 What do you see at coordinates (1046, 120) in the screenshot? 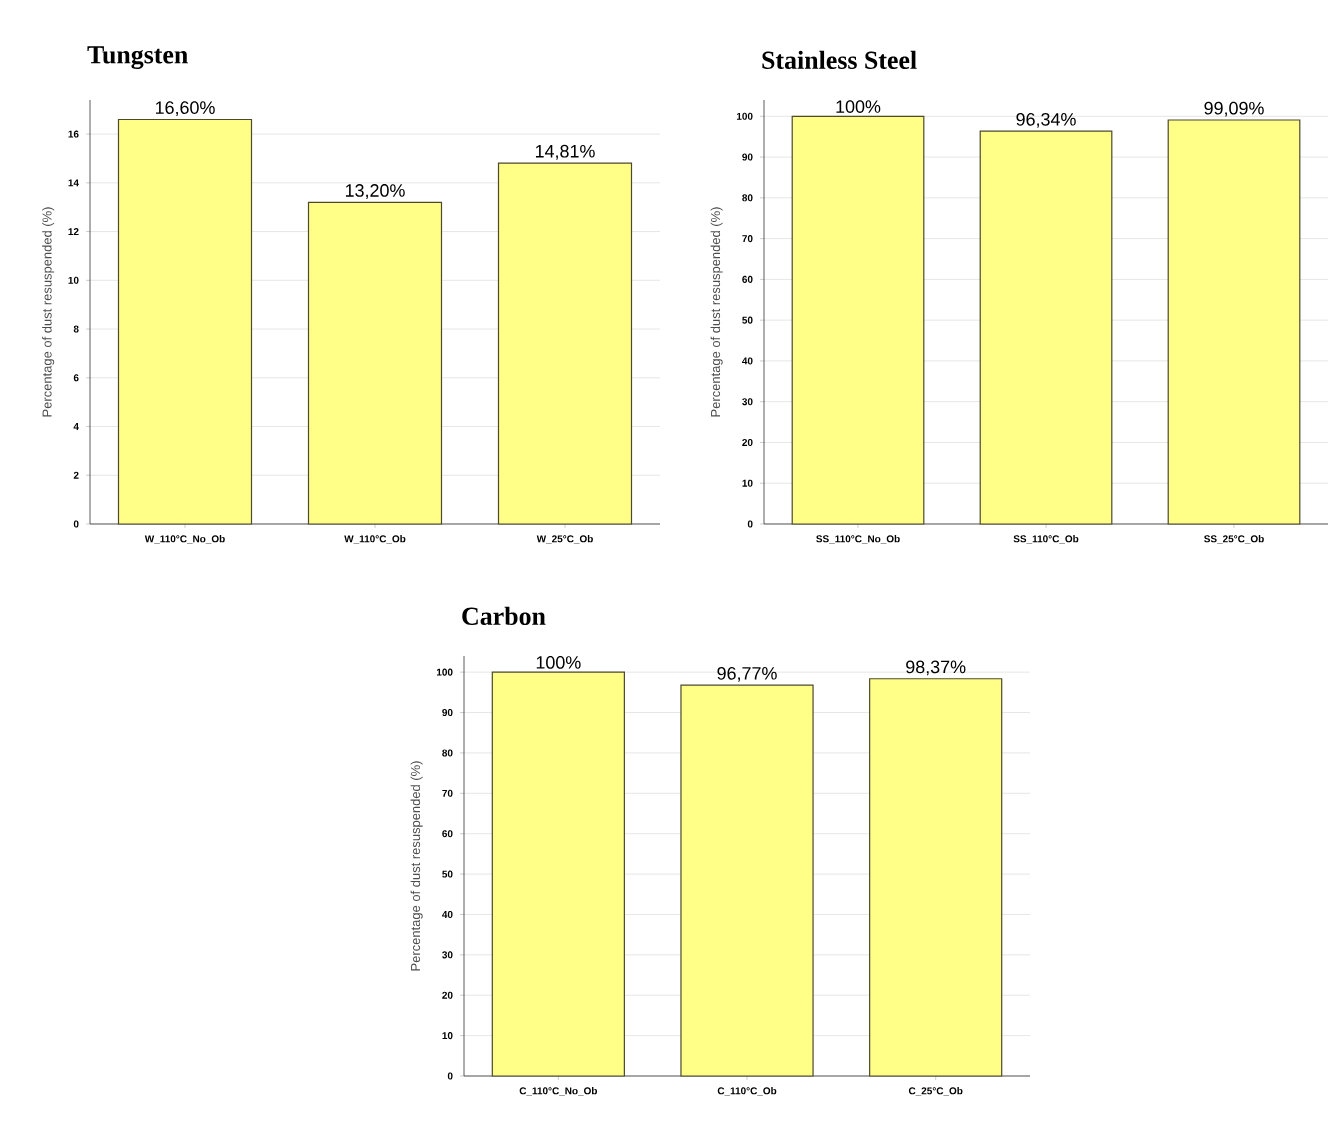
I see `data-label: 96,34%` at bounding box center [1046, 120].